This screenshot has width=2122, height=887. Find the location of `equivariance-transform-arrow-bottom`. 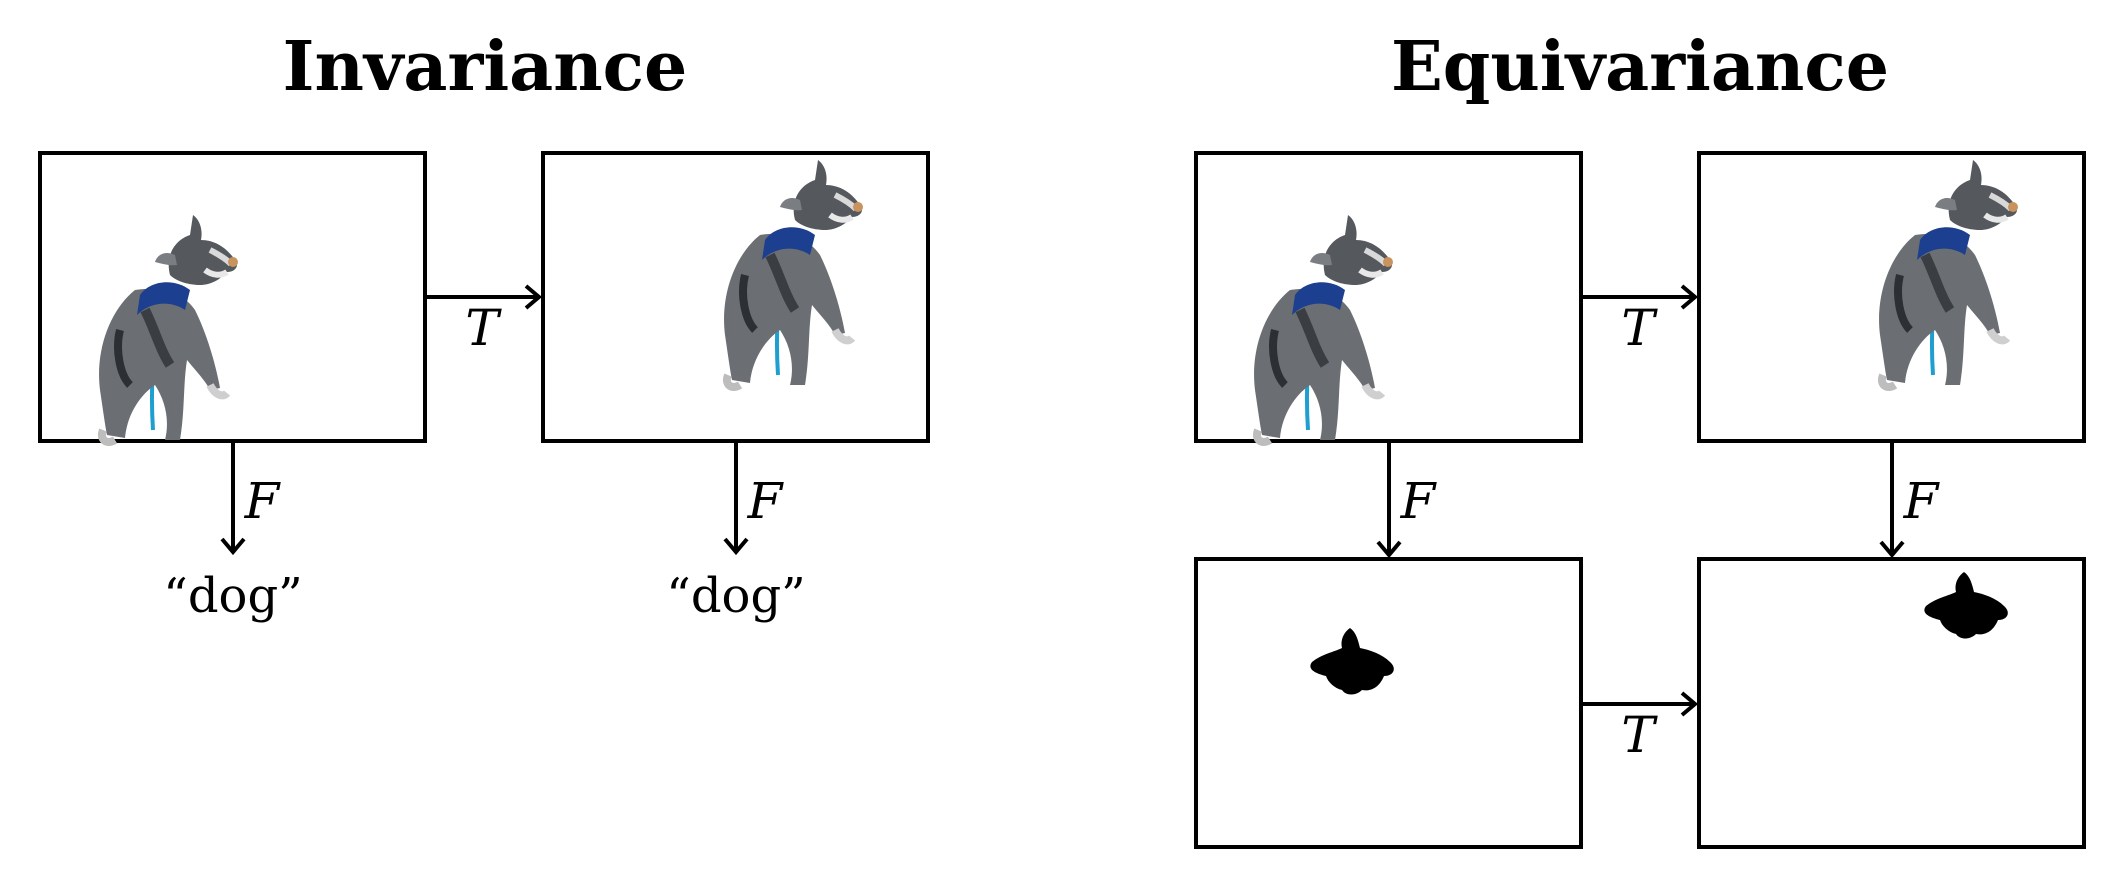

equivariance-transform-arrow-bottom is located at coordinates (1640, 704).